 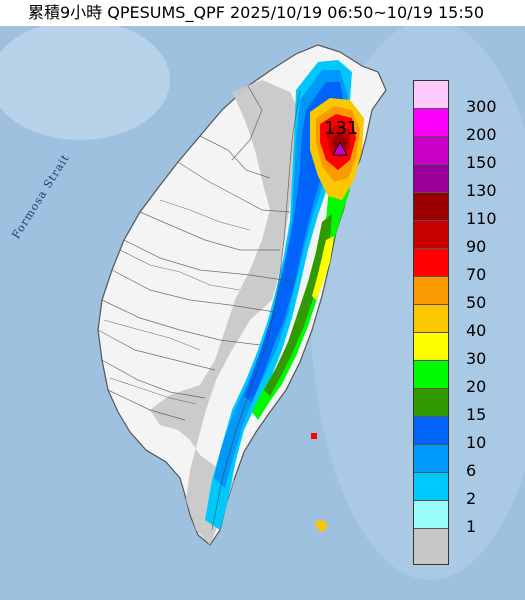 I want to click on legend-label: 2, so click(x=471, y=498).